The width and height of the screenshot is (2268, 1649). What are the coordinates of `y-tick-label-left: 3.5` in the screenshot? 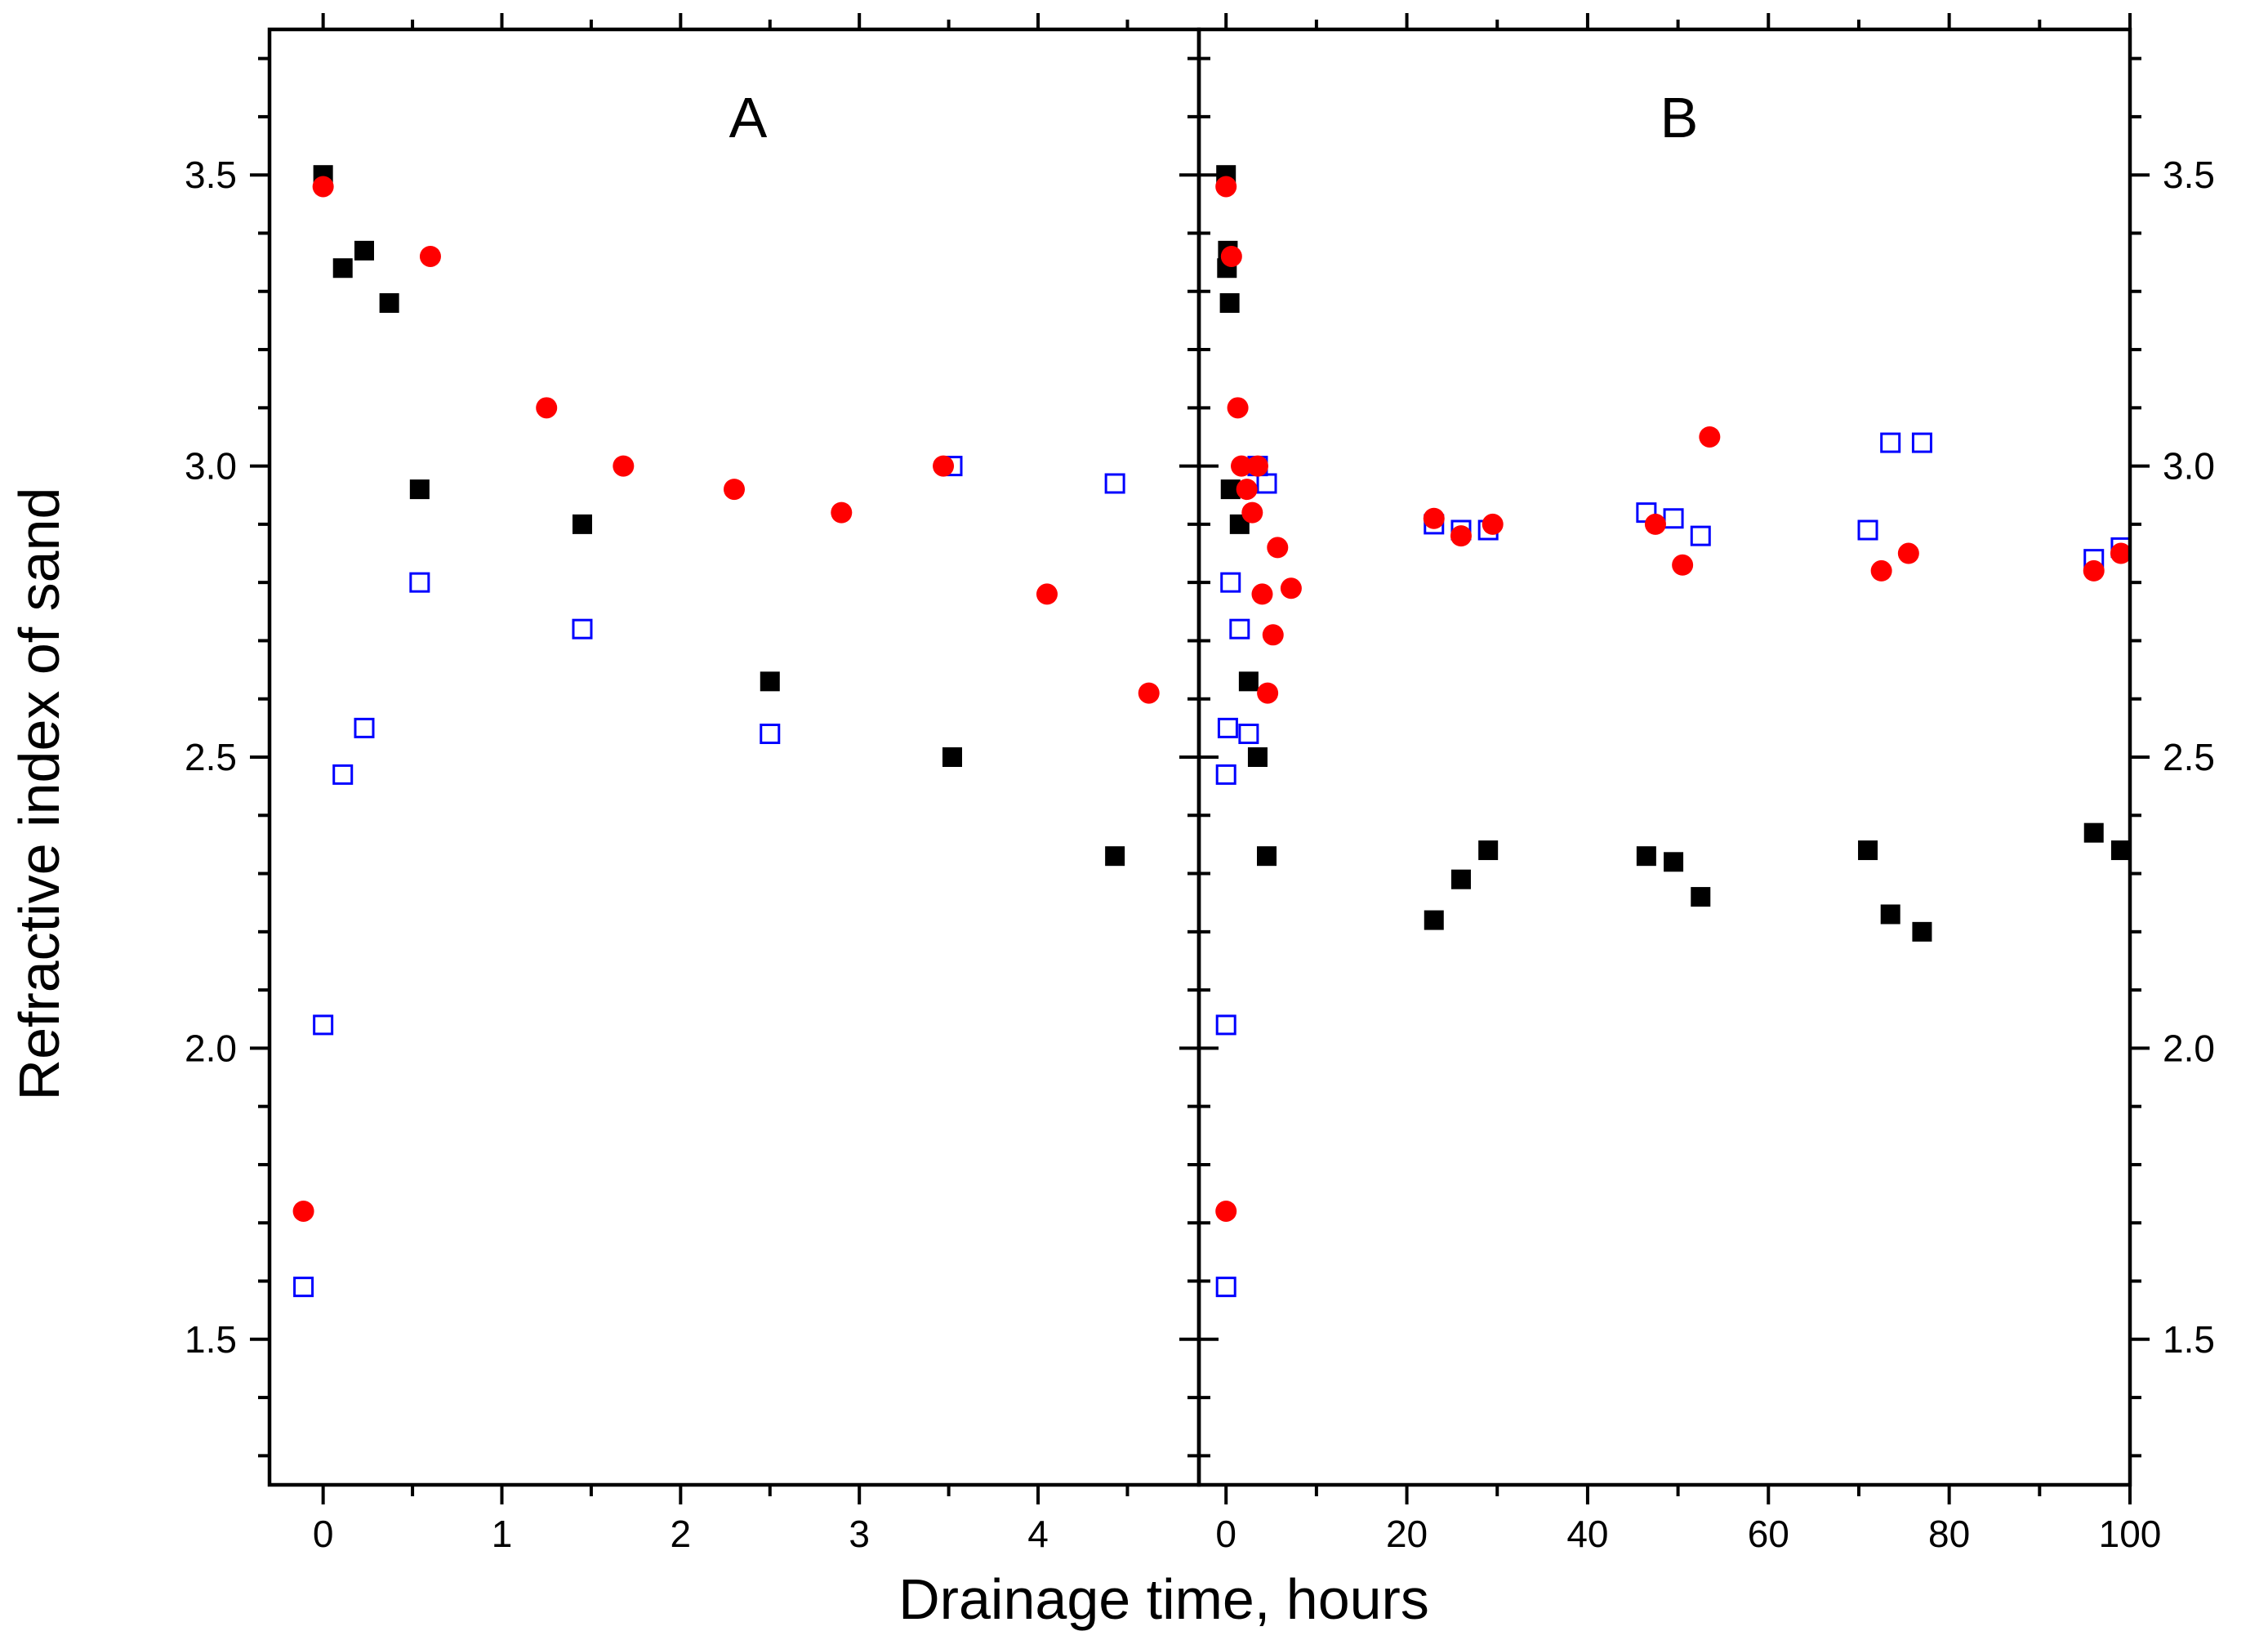 It's located at (211, 175).